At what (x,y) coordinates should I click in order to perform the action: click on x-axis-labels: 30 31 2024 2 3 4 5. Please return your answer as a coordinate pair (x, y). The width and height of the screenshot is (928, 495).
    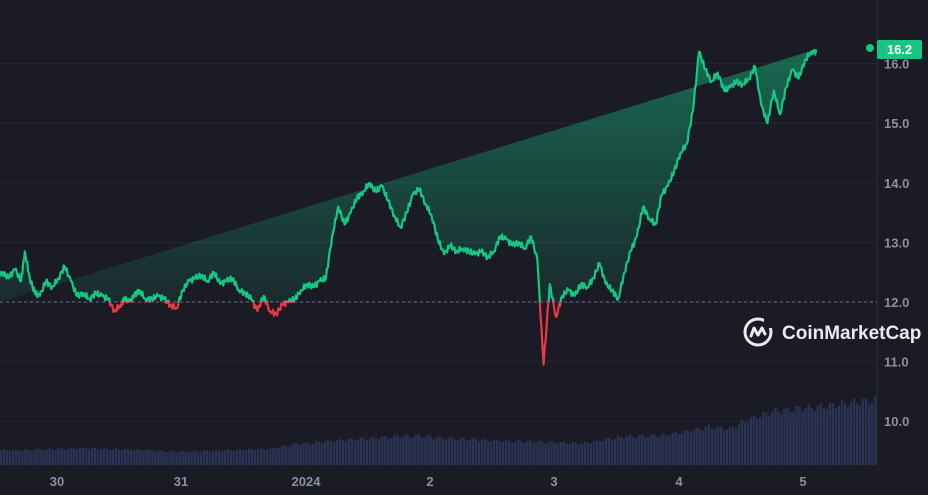
    Looking at the image, I should click on (428, 481).